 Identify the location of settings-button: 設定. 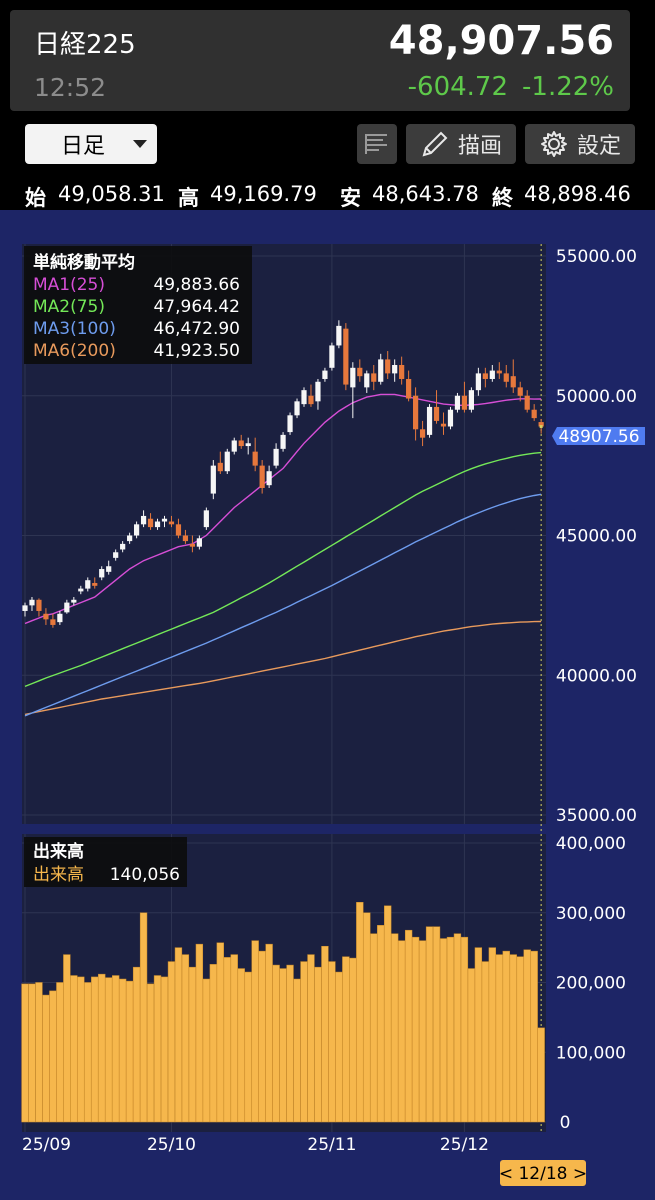
(580, 144).